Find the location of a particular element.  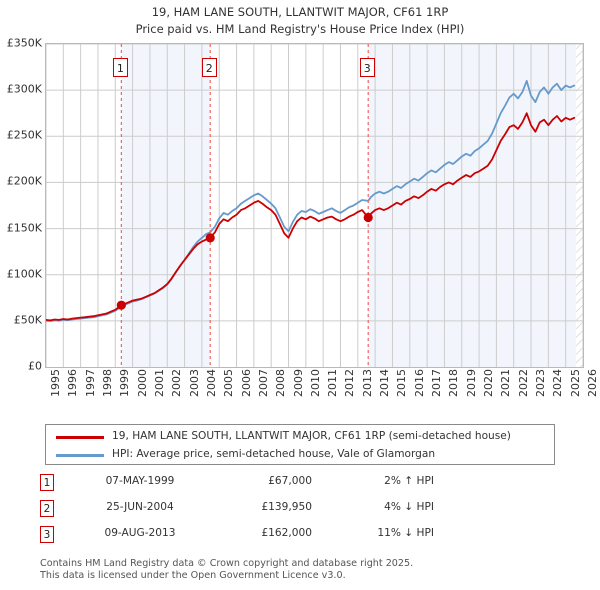

y-tick-label: £200K is located at coordinates (24, 181).